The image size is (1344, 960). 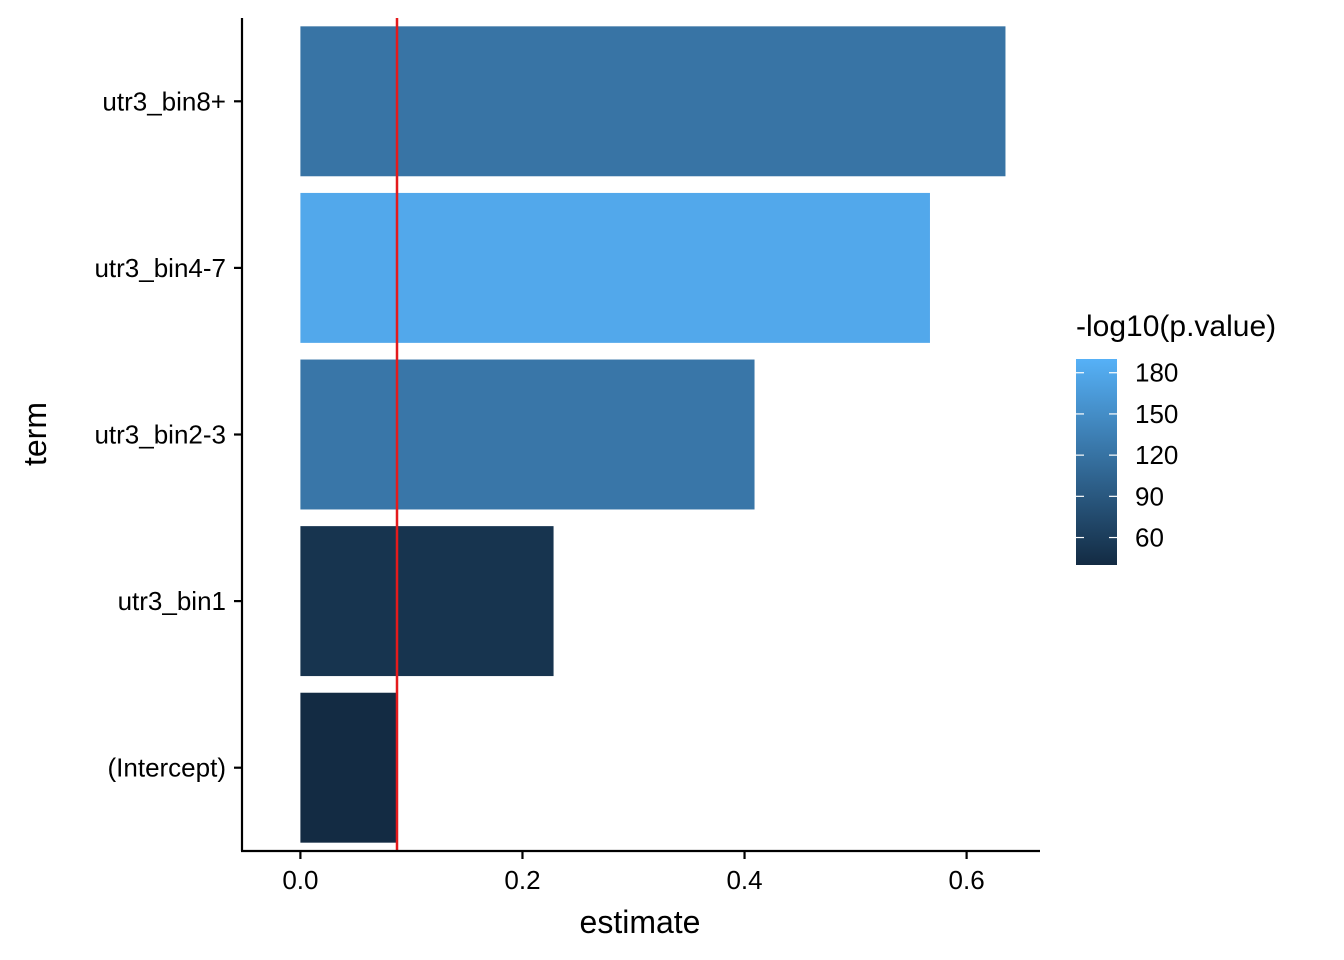 I want to click on x-tick-label: 0.6, so click(x=967, y=880).